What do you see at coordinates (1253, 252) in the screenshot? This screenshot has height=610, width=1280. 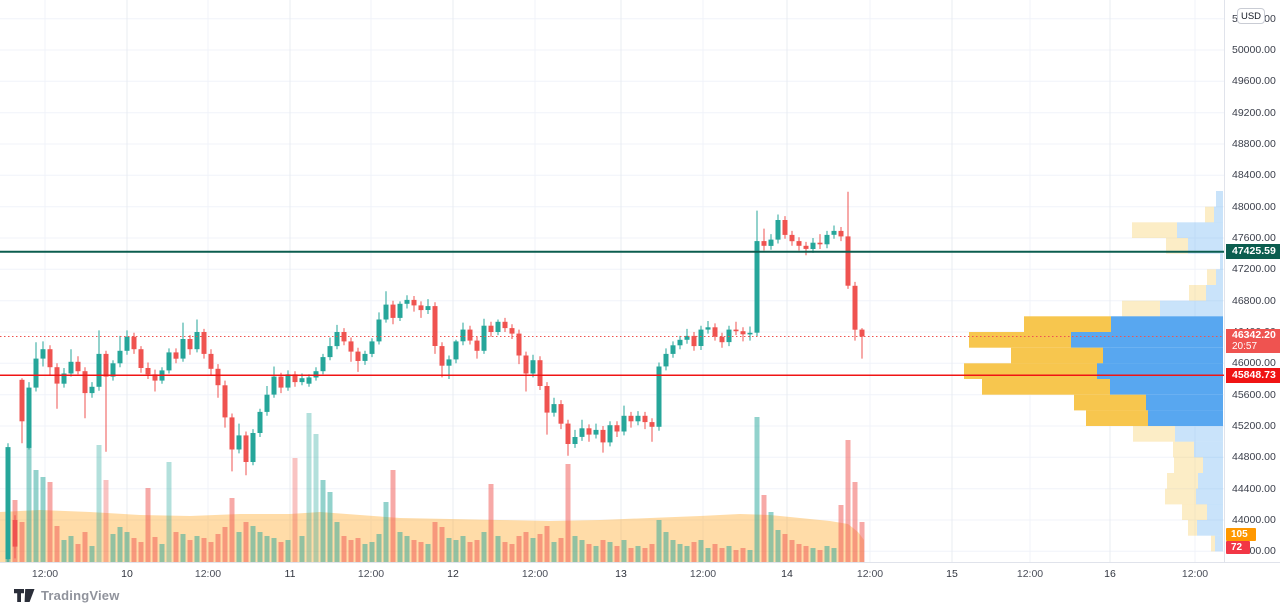 I see `price-level-label: 47425.59` at bounding box center [1253, 252].